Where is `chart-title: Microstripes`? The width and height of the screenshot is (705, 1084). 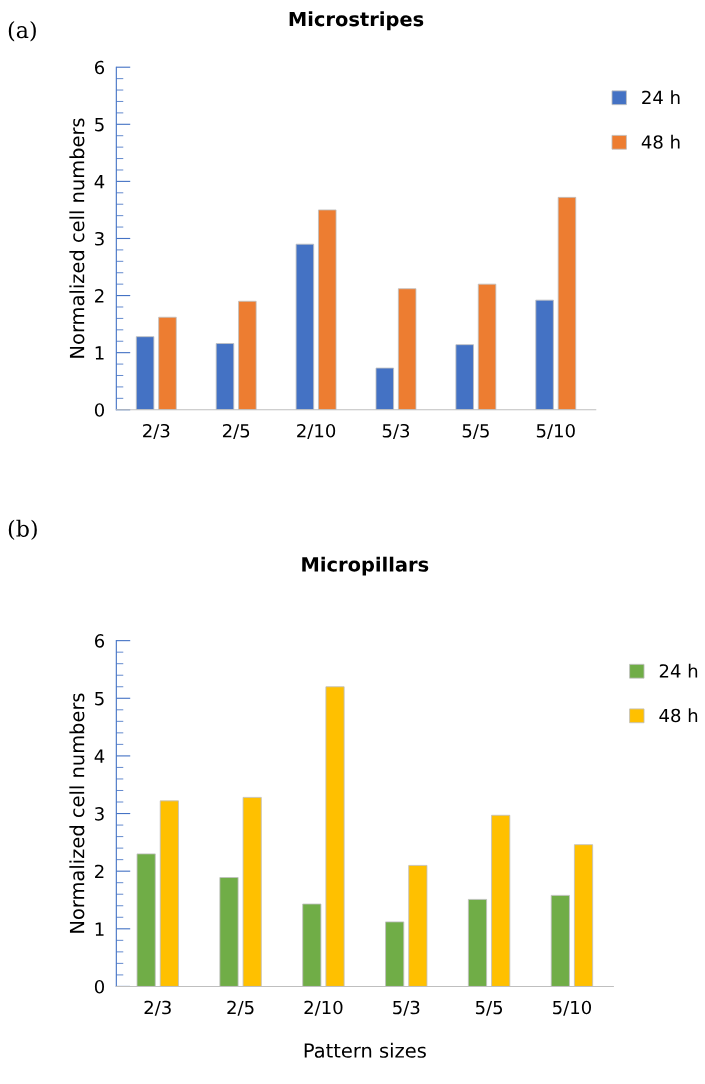
chart-title: Microstripes is located at coordinates (356, 21).